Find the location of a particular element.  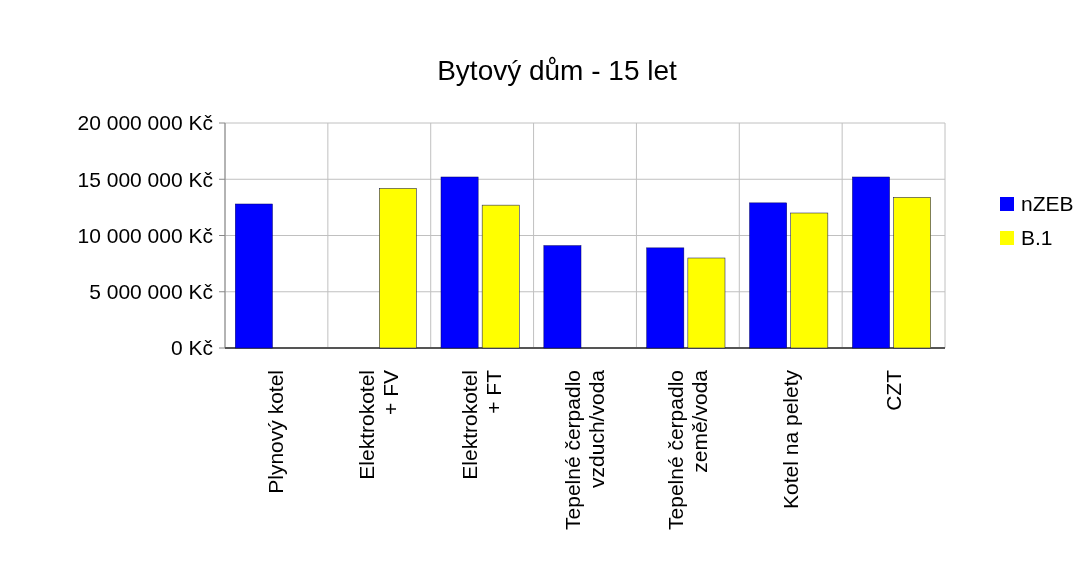

x-tick-label: Kotel na pelety is located at coordinates (790, 439).